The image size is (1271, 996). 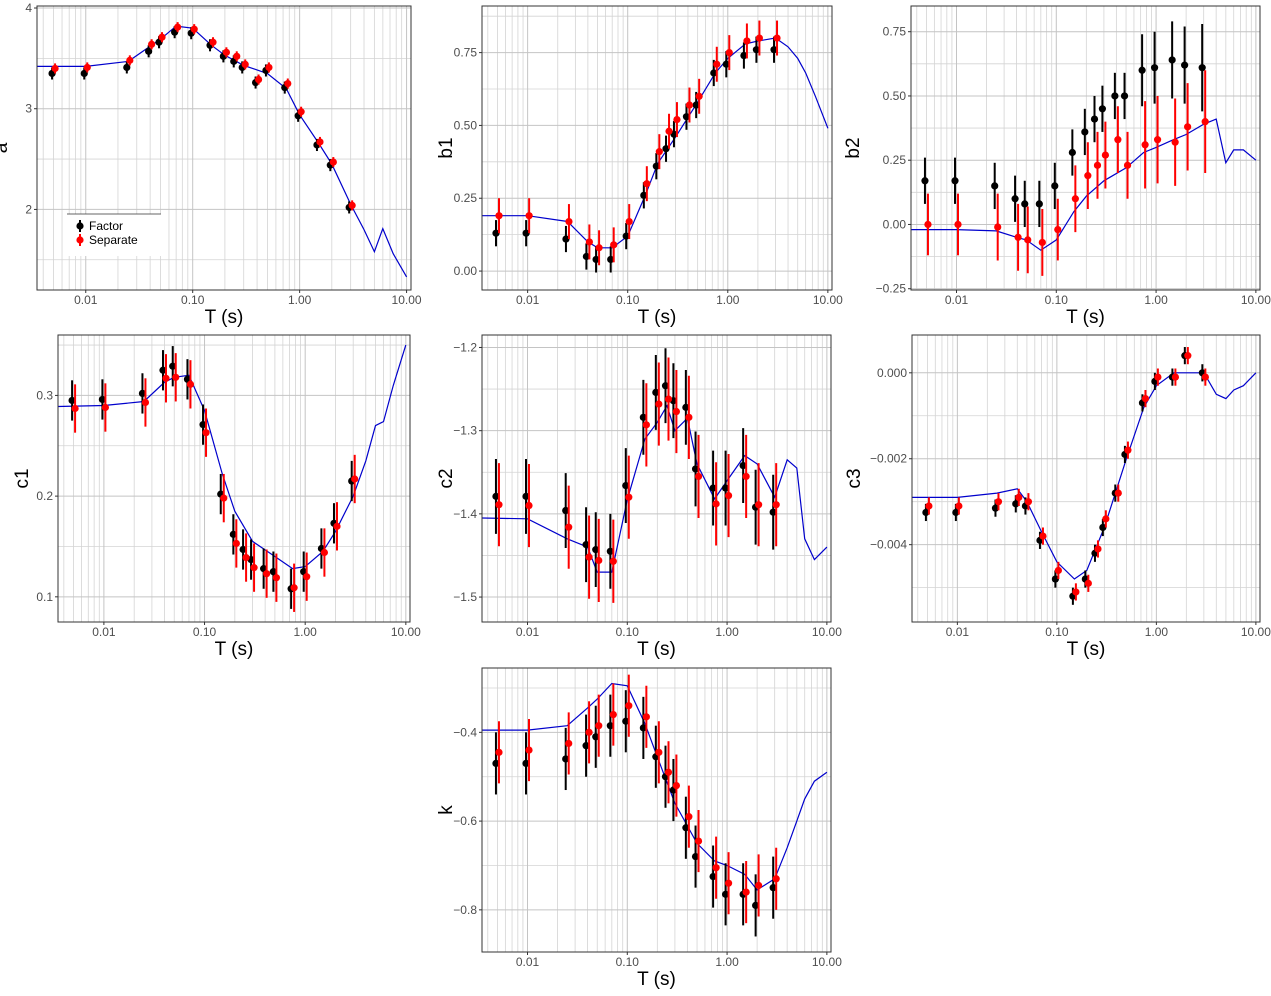 I want to click on panel-k: 0.01 0.10 1.00 10.00 −0.8 −0.6 −0.4 T (s) k, so click(x=639, y=828).